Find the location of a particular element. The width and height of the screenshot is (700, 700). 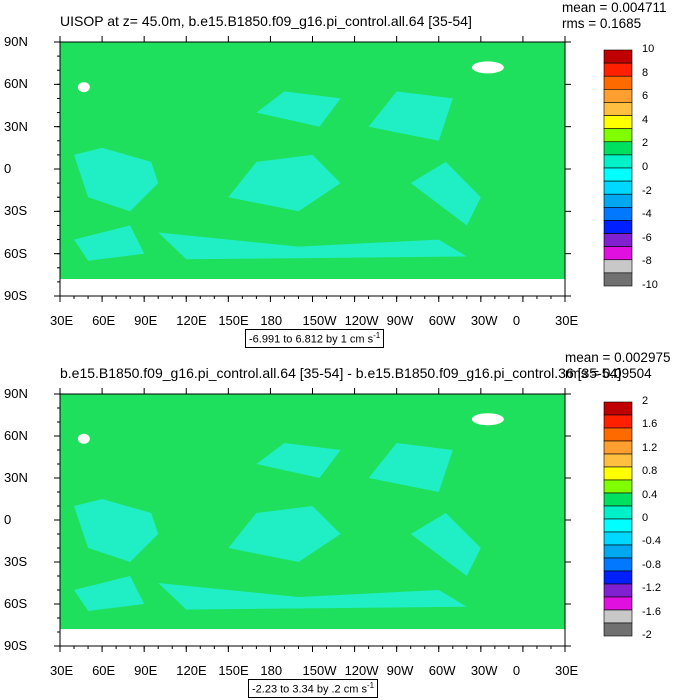

panel1-range-label: -6.991 to 6.812 by 1 cm s-1 is located at coordinates (315, 338).